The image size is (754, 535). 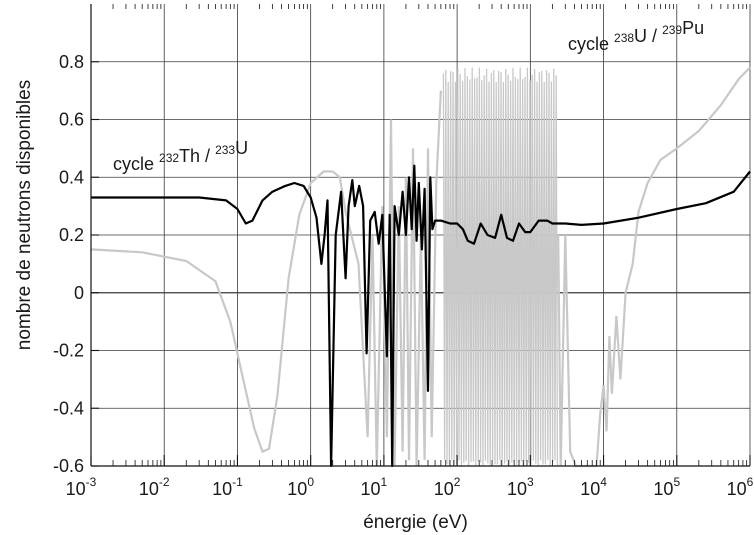 What do you see at coordinates (68, 466) in the screenshot?
I see `y-tick-label: -0.6` at bounding box center [68, 466].